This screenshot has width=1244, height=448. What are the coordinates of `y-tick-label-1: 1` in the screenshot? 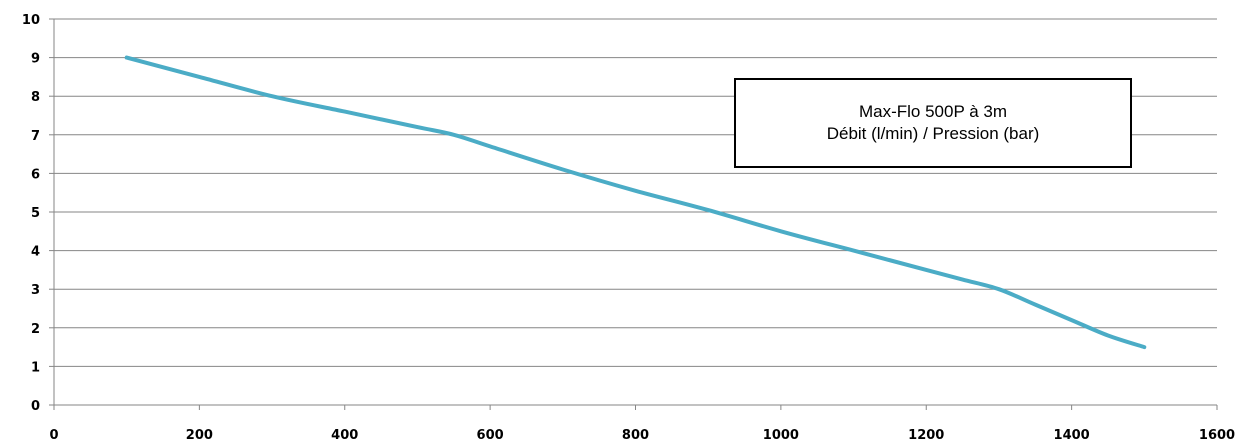 It's located at (35, 367).